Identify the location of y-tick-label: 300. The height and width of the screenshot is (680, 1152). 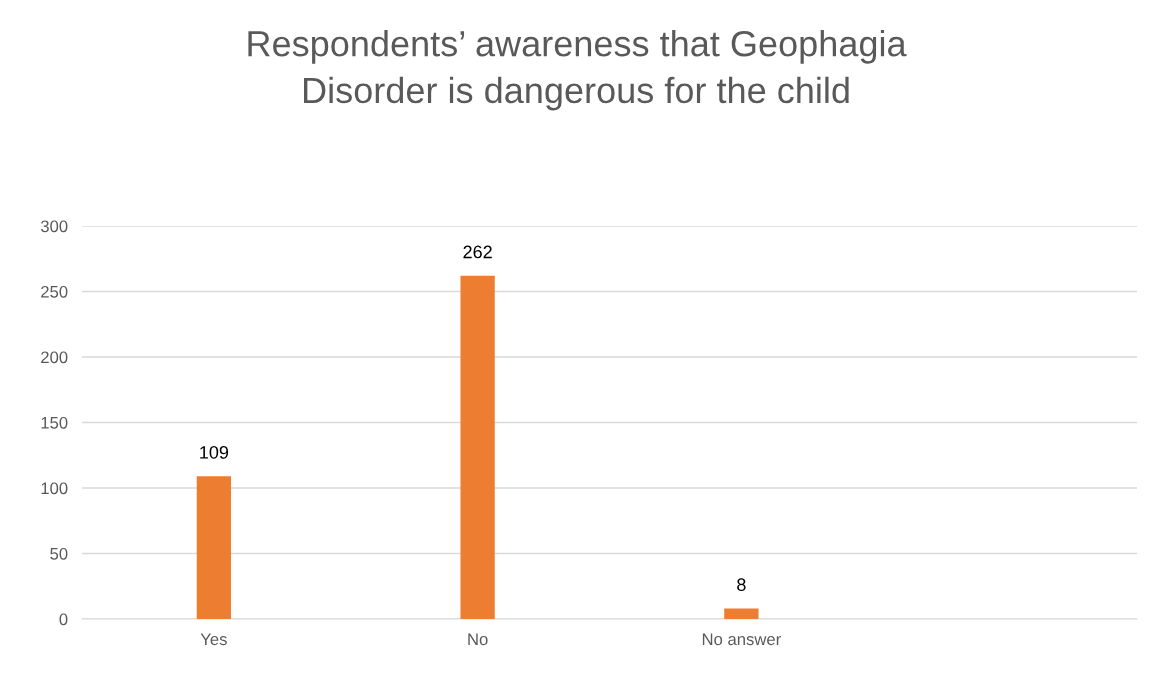
(54, 226).